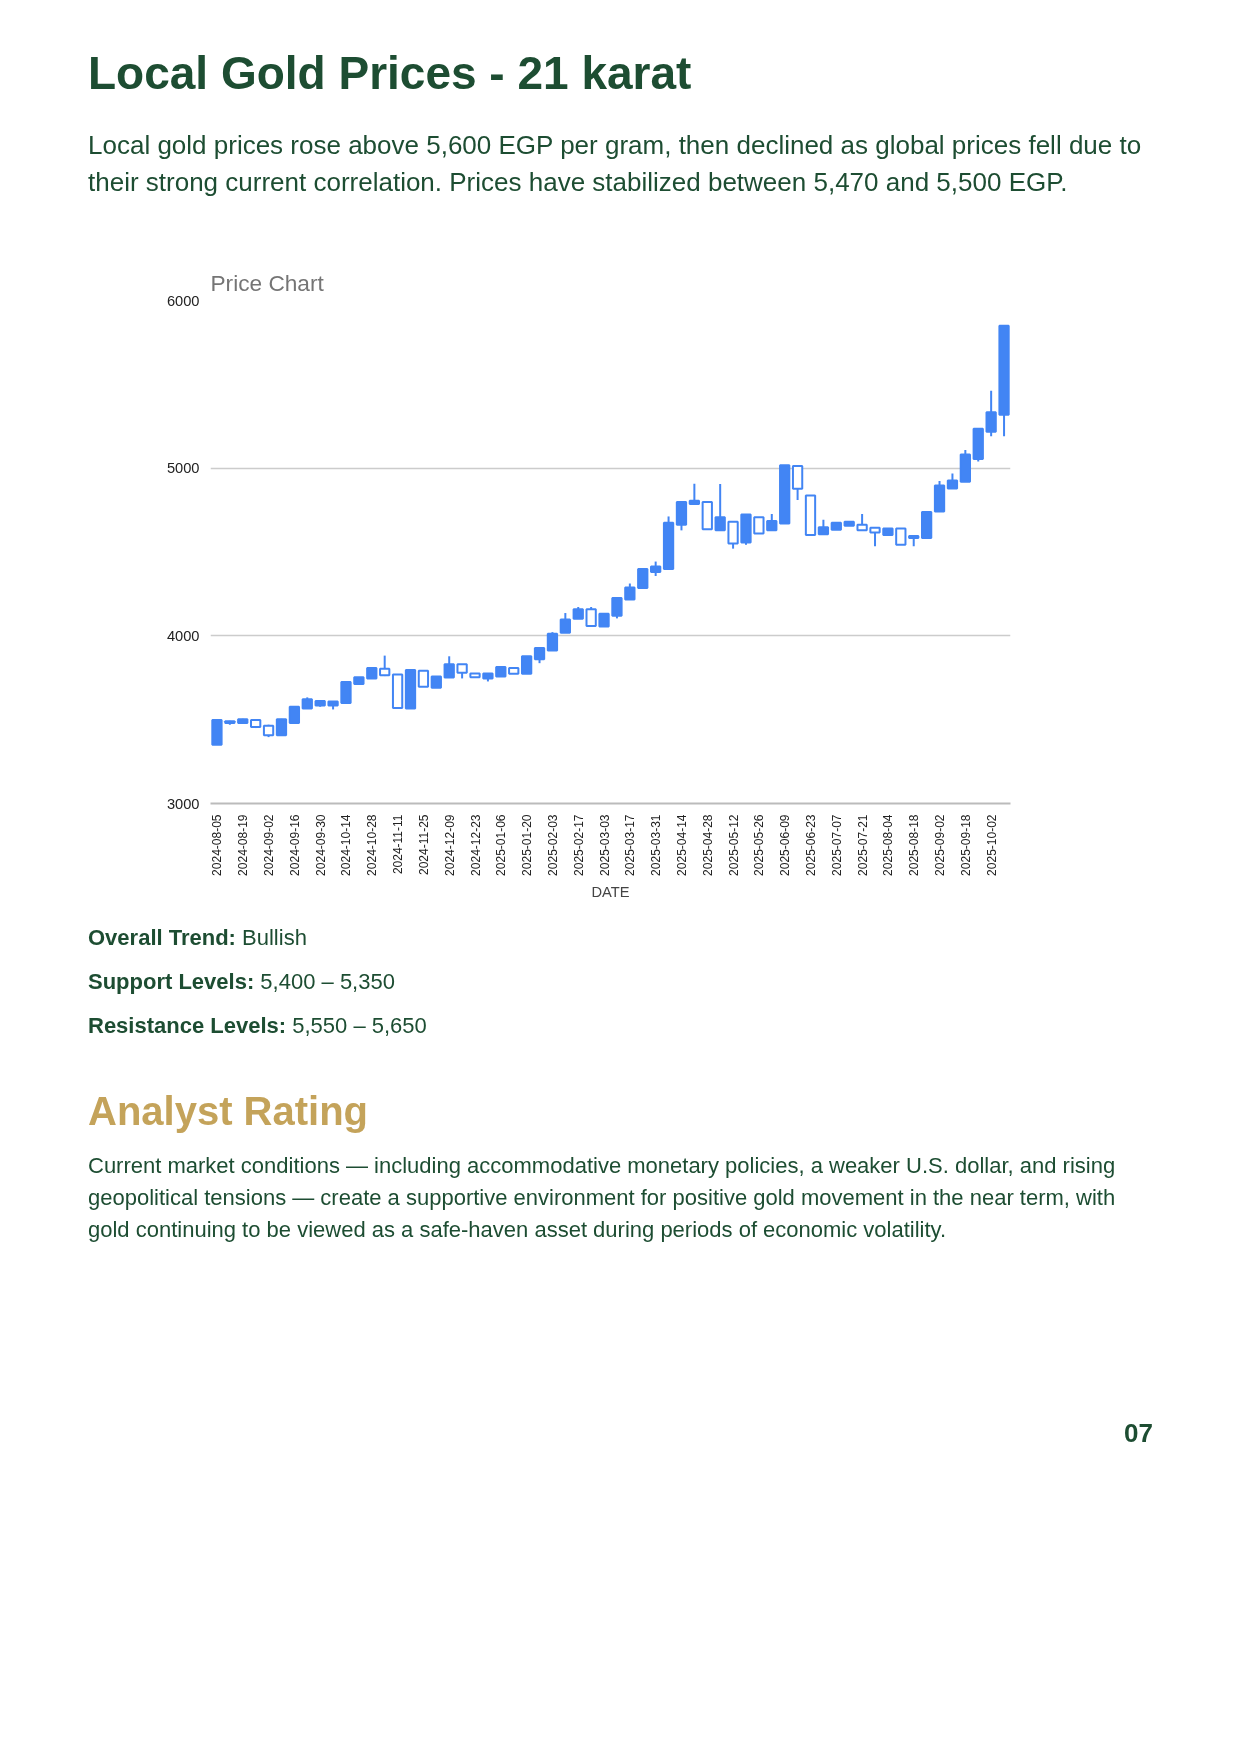 The image size is (1241, 1754). Describe the element at coordinates (294, 845) in the screenshot. I see `x-tick-label: 2024-09-16` at that location.